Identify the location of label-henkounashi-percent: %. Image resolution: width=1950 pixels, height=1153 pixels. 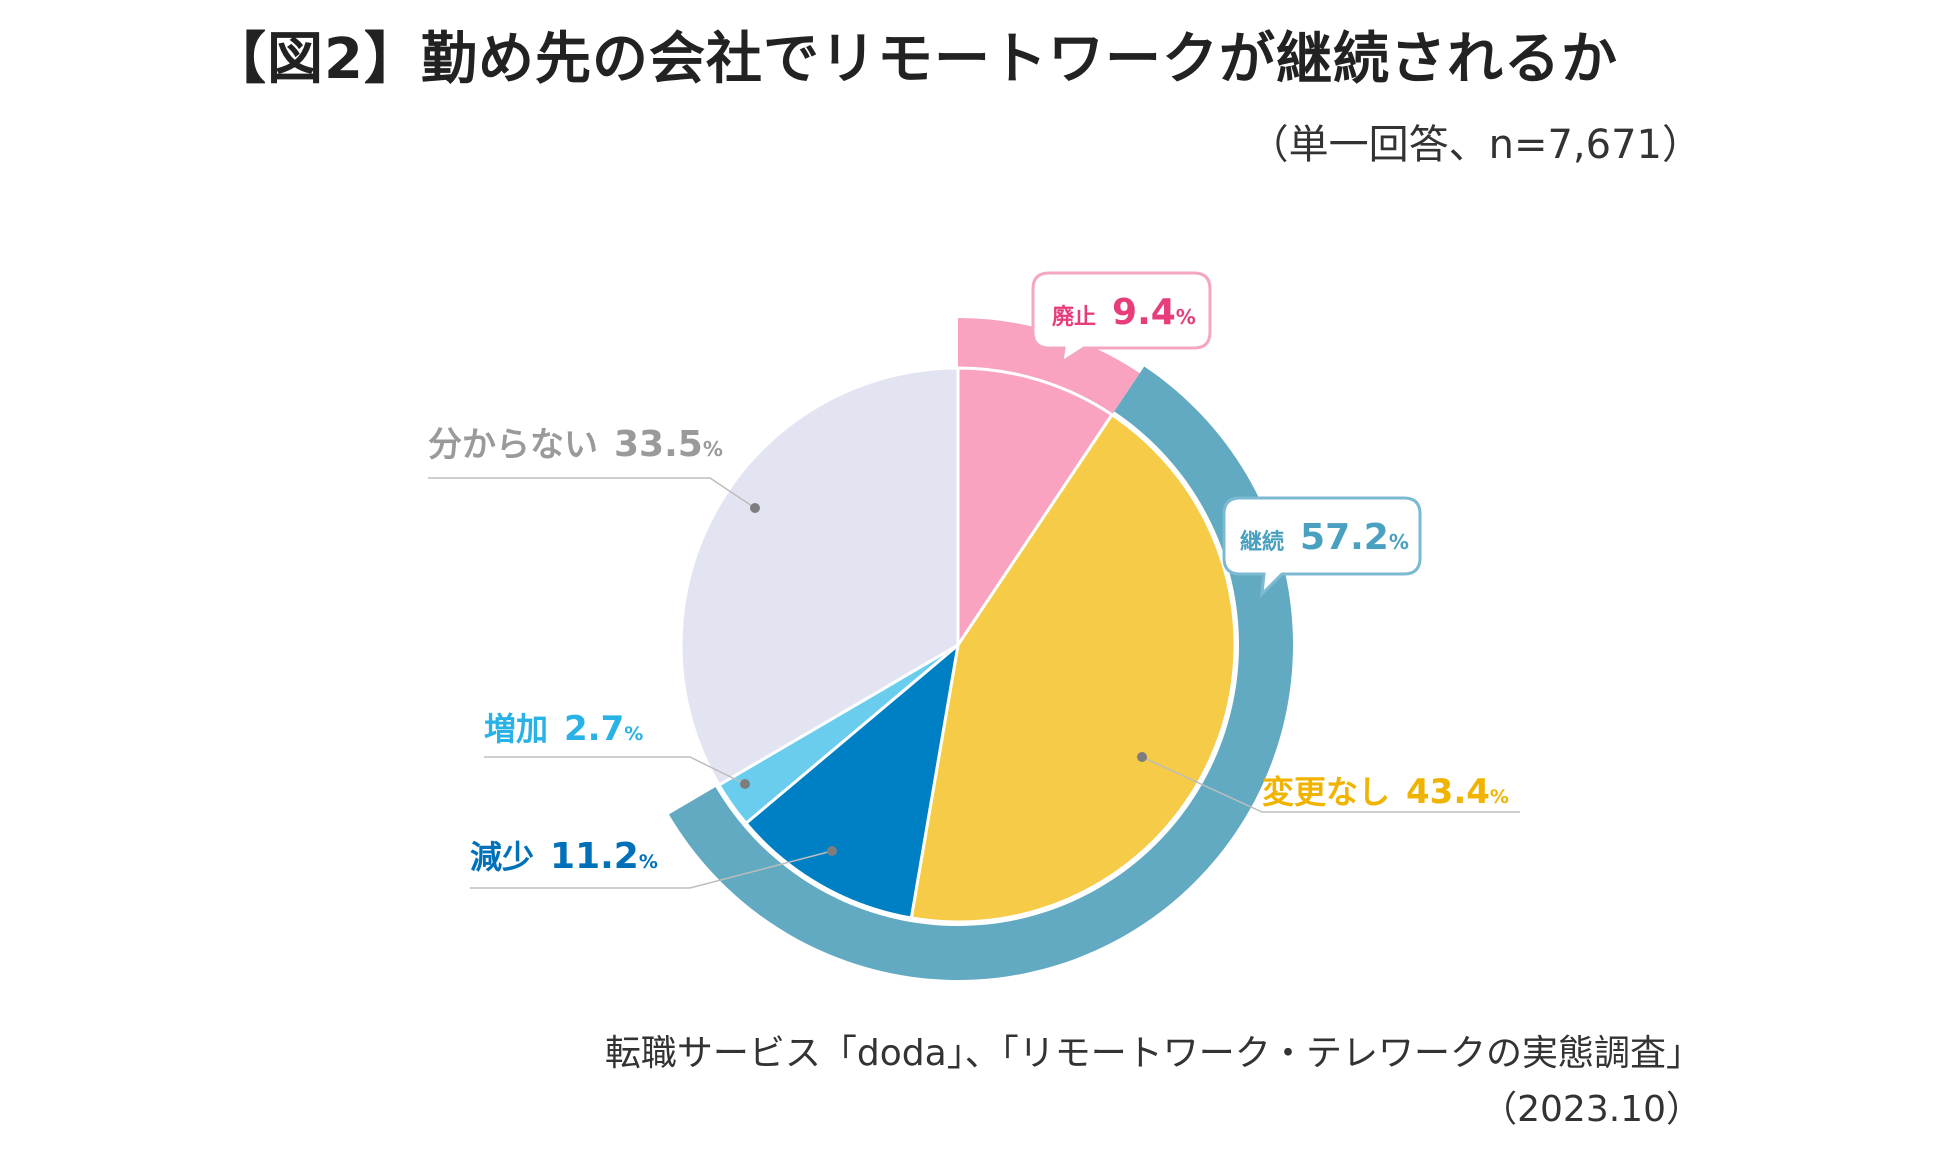
(1499, 797).